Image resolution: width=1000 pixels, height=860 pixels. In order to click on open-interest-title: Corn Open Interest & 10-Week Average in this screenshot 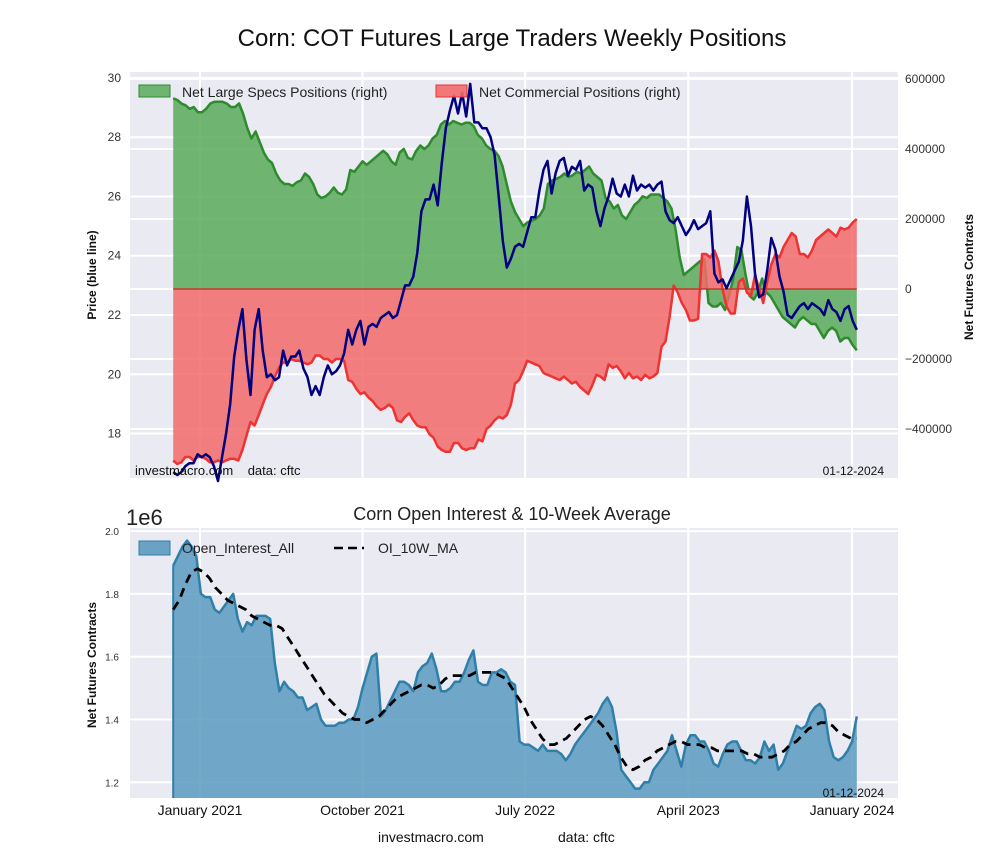, I will do `click(512, 514)`.